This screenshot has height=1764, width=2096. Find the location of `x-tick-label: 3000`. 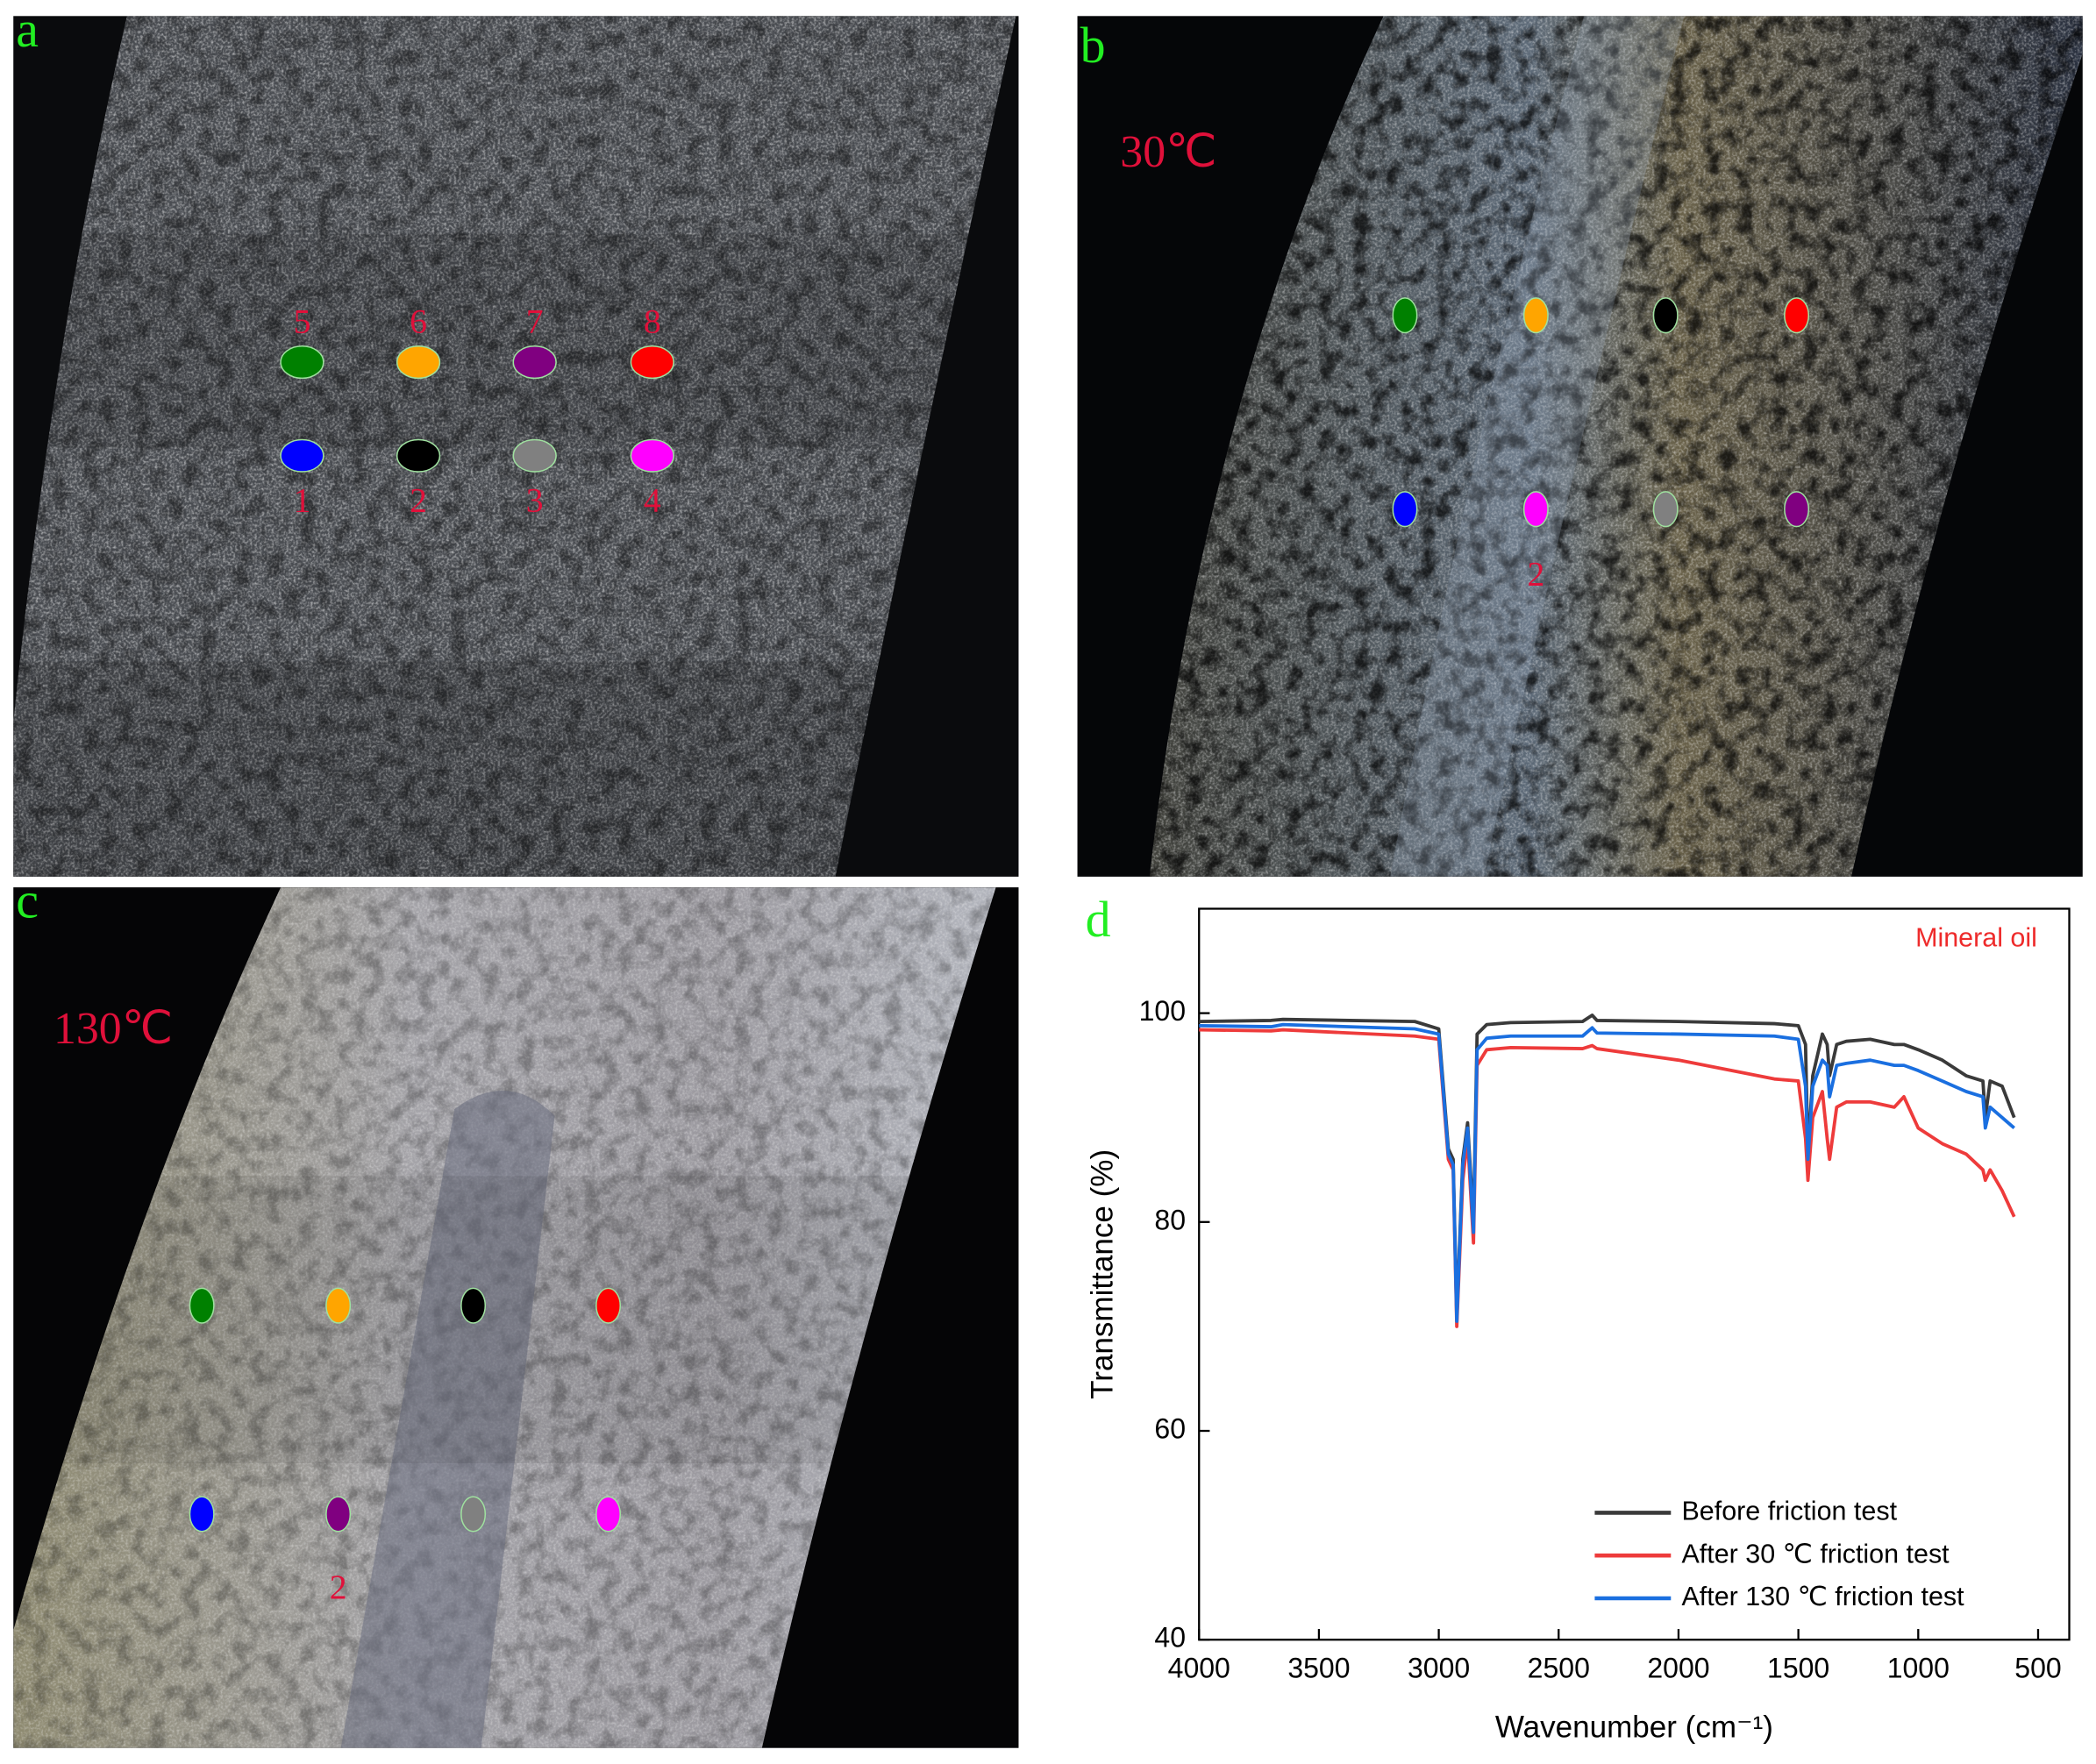

x-tick-label: 3000 is located at coordinates (1439, 1668).